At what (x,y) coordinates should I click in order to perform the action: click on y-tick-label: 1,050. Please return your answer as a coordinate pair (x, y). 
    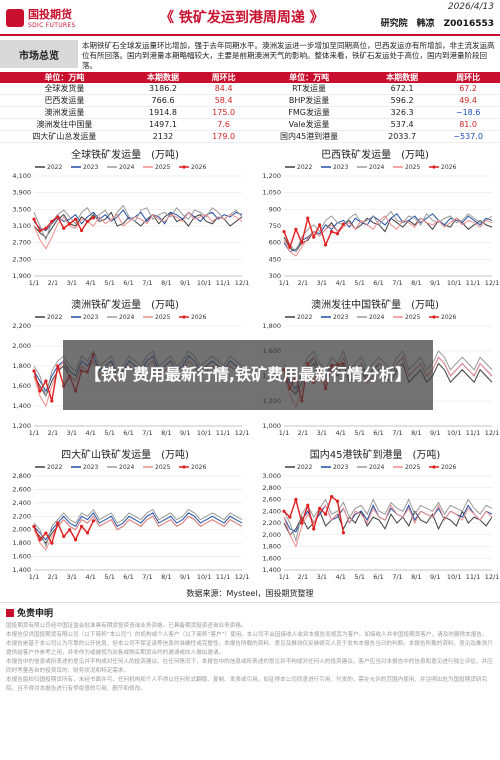
    Looking at the image, I should click on (271, 193).